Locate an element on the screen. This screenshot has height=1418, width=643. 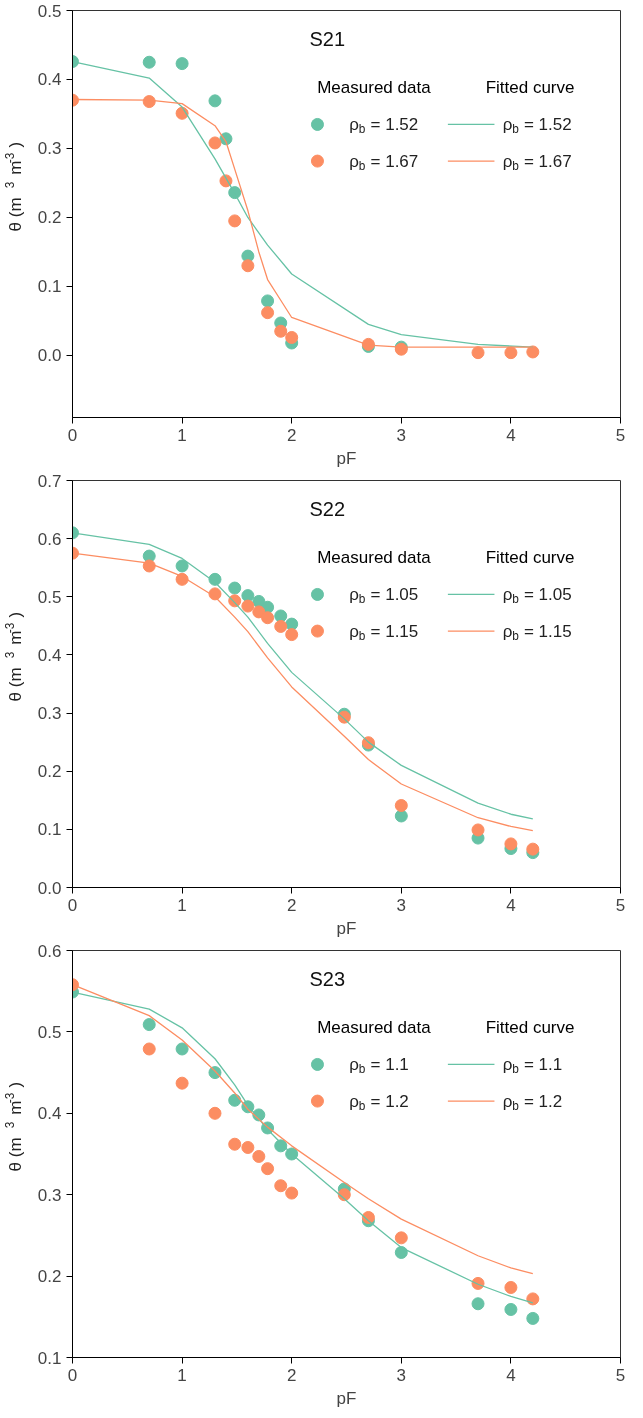
text: S21 is located at coordinates (327, 38).